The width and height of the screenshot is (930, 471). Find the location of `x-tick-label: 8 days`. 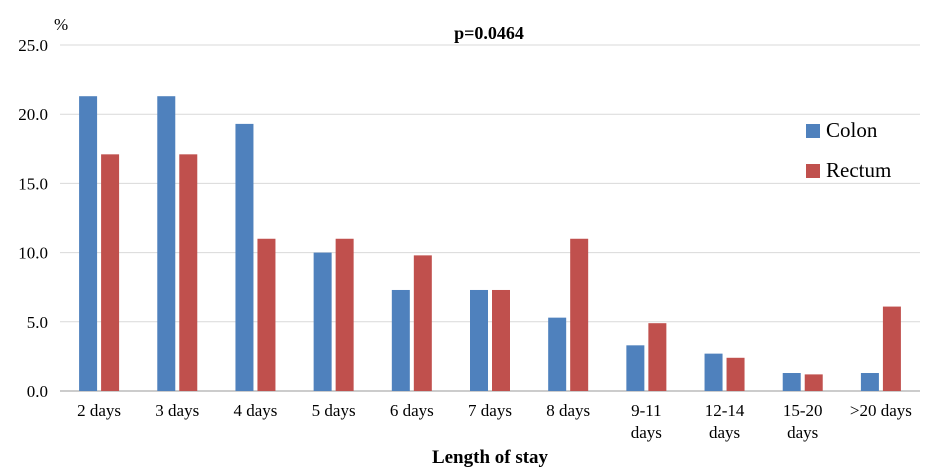

x-tick-label: 8 days is located at coordinates (568, 410).